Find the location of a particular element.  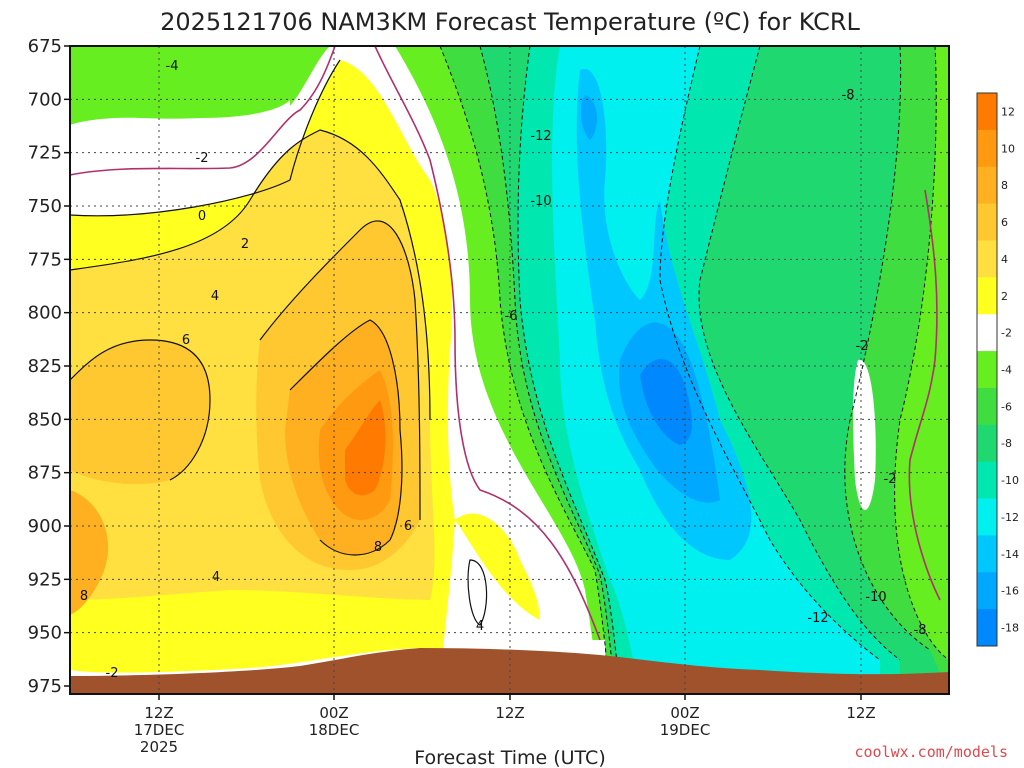

colorbar-frame is located at coordinates (987, 369).